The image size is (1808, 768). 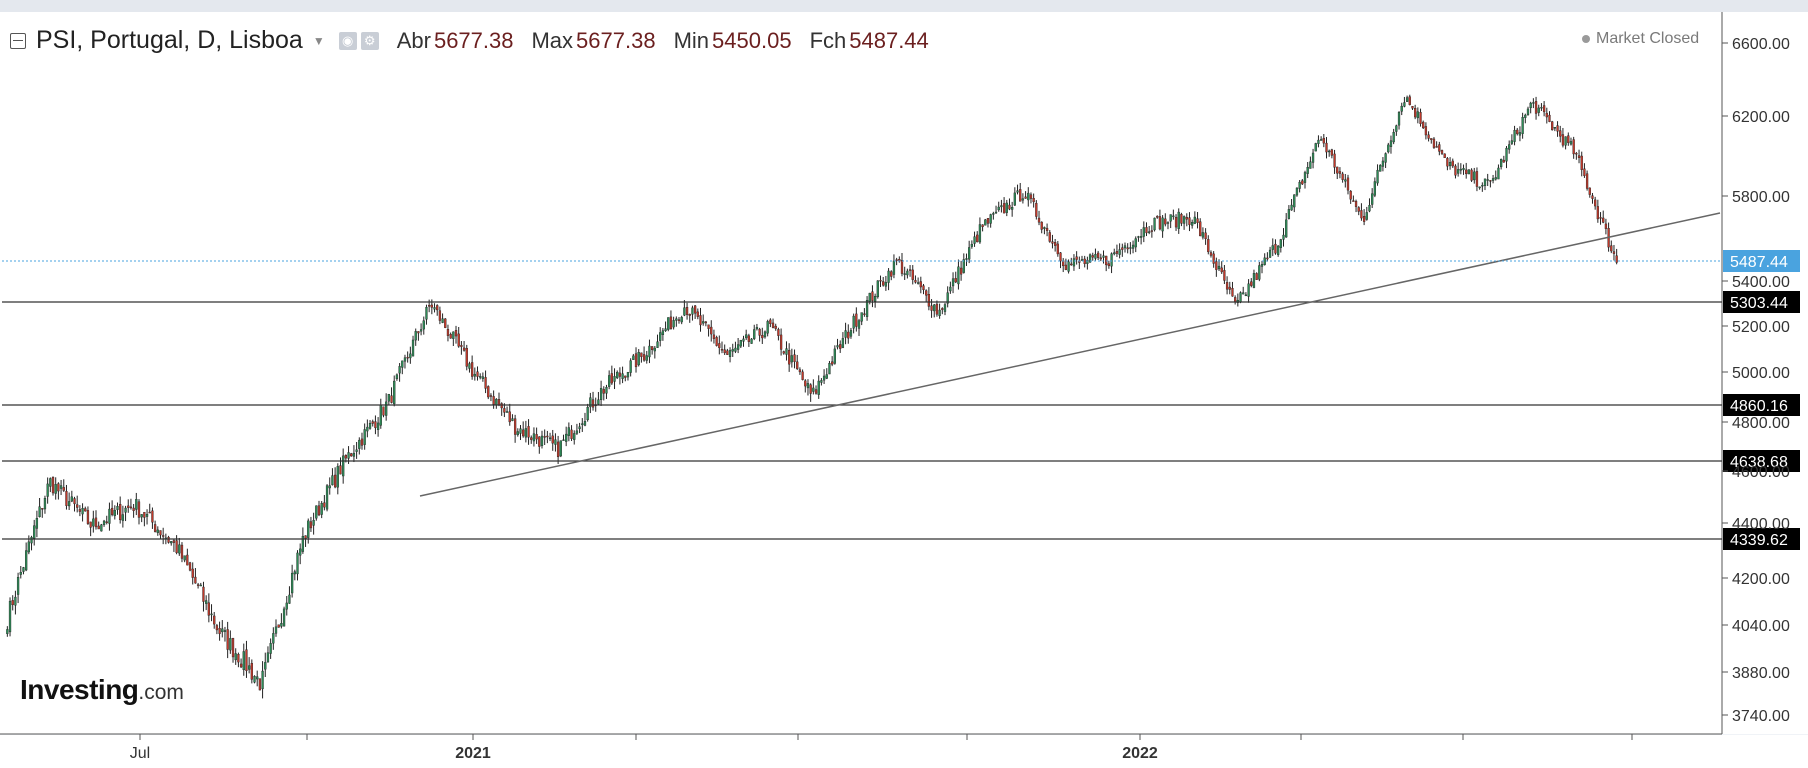 I want to click on collapse-icon, so click(x=18, y=40).